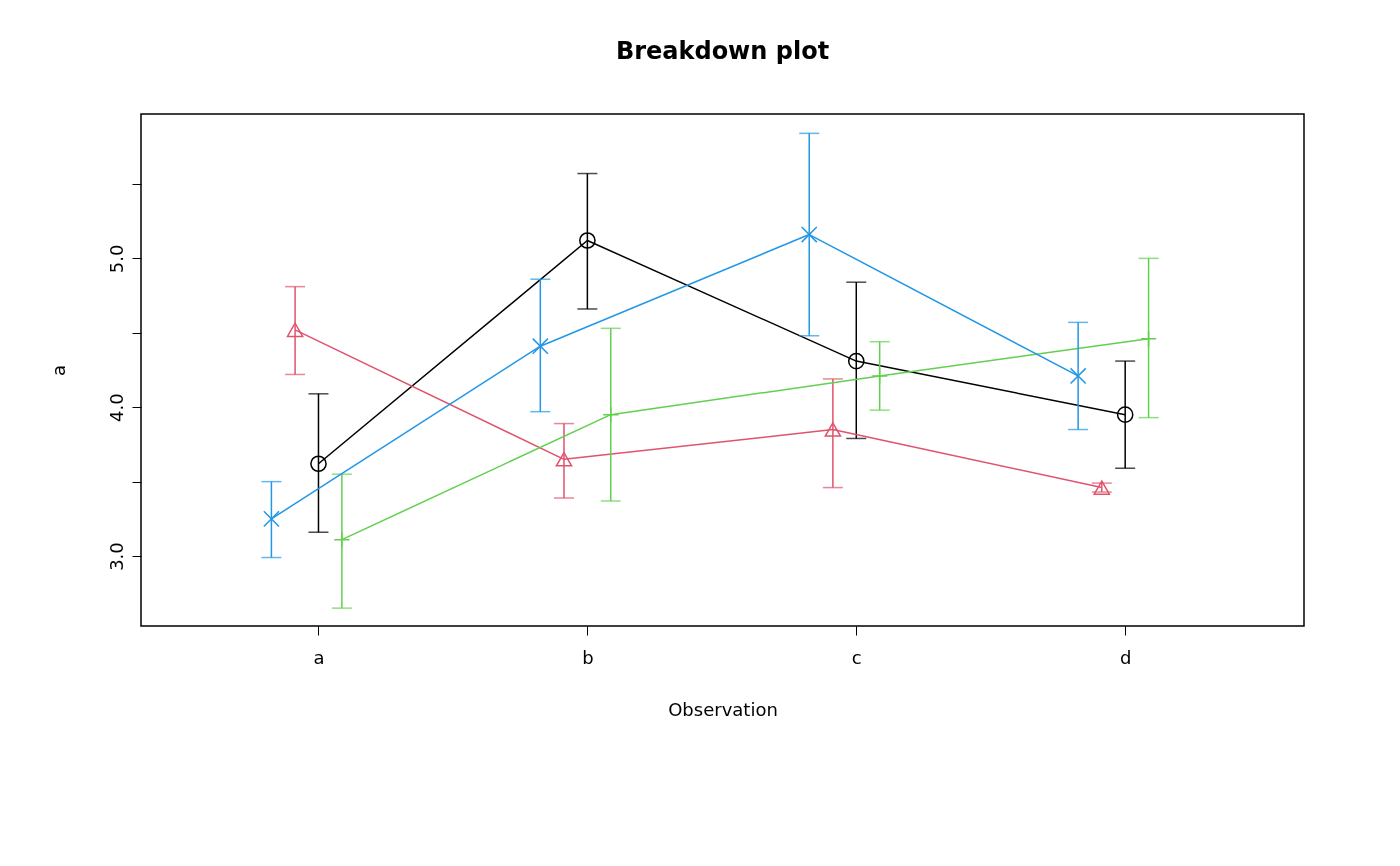 This screenshot has height=866, width=1400. What do you see at coordinates (856, 657) in the screenshot?
I see `x-tick-label: c` at bounding box center [856, 657].